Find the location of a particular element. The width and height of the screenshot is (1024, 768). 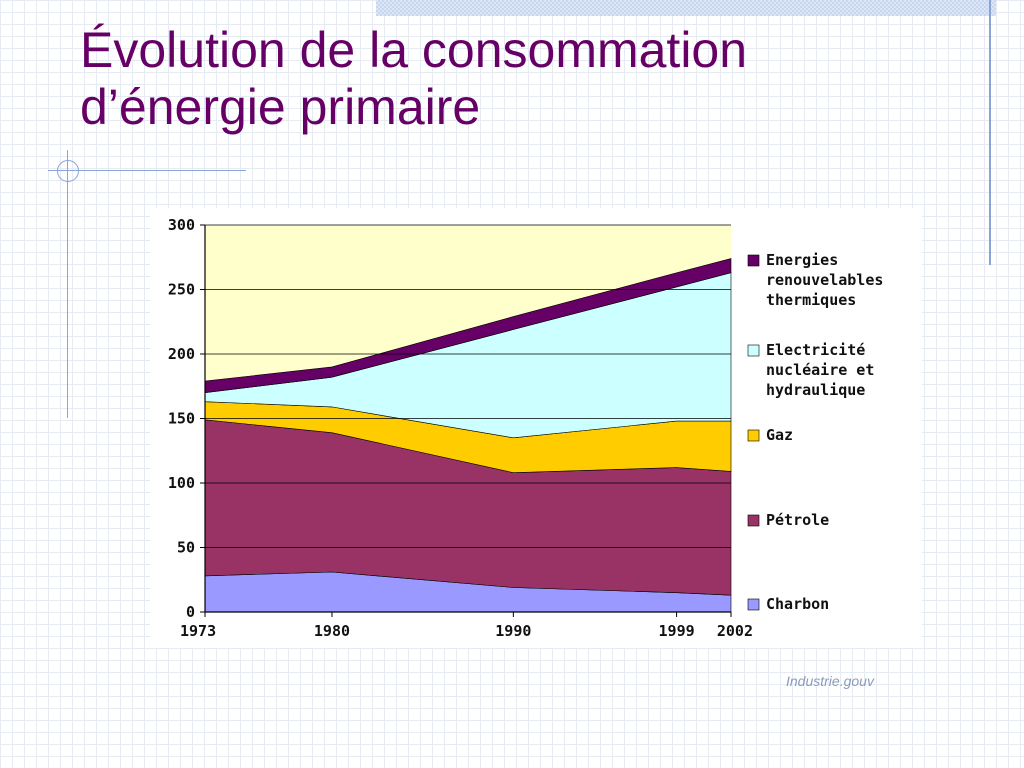

decorative-horizontal-line is located at coordinates (147, 170).